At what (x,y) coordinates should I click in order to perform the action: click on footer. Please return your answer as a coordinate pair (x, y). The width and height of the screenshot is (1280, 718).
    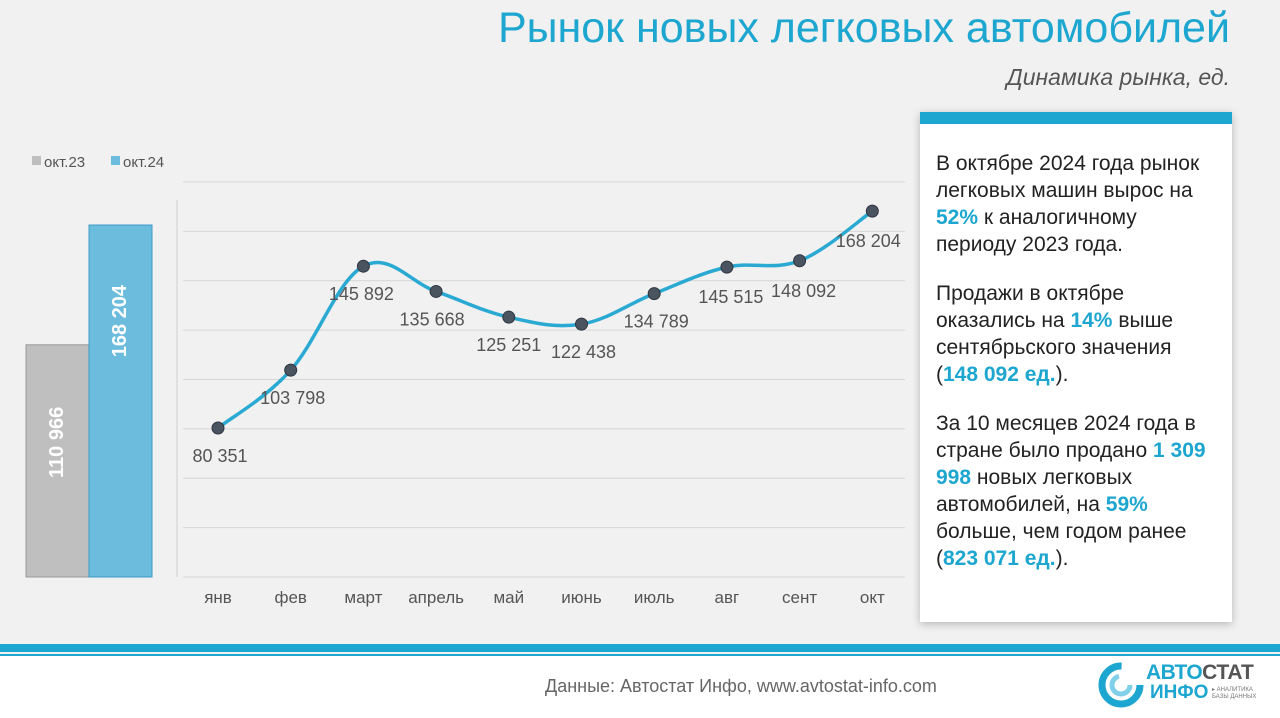
    Looking at the image, I should click on (640, 687).